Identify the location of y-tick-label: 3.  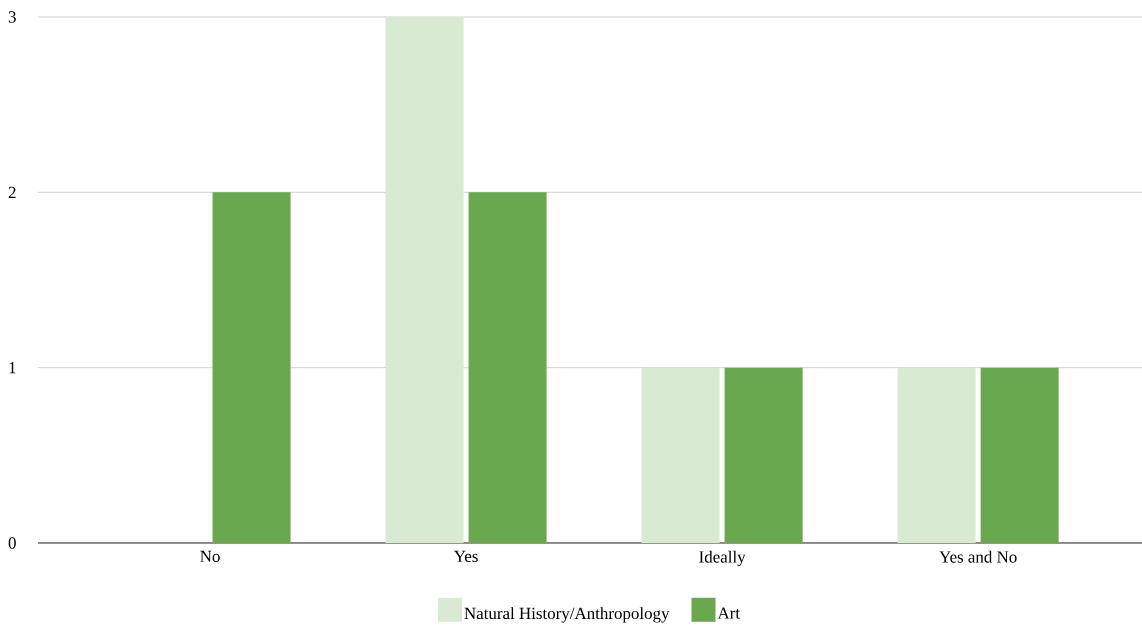
(12, 17).